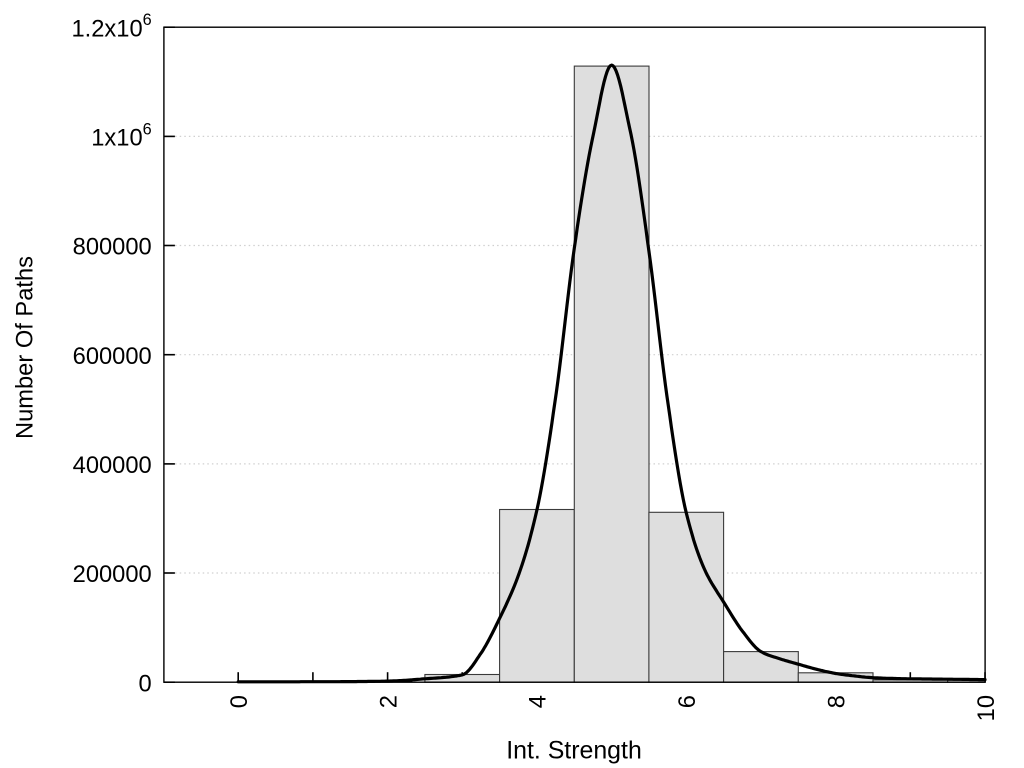  What do you see at coordinates (112, 575) in the screenshot?
I see `svg-text: 200000` at bounding box center [112, 575].